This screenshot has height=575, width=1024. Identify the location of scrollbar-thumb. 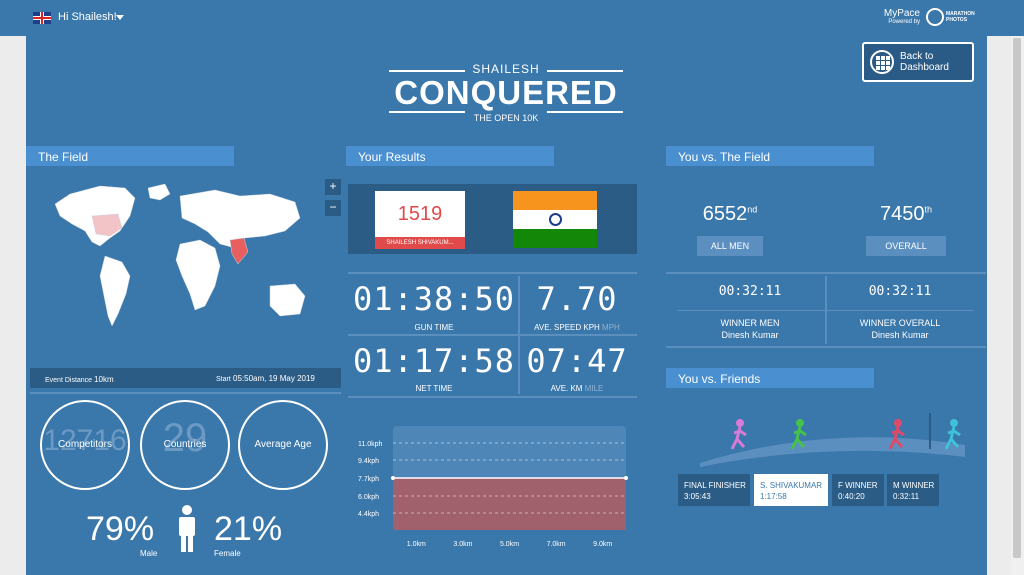
(1017, 298).